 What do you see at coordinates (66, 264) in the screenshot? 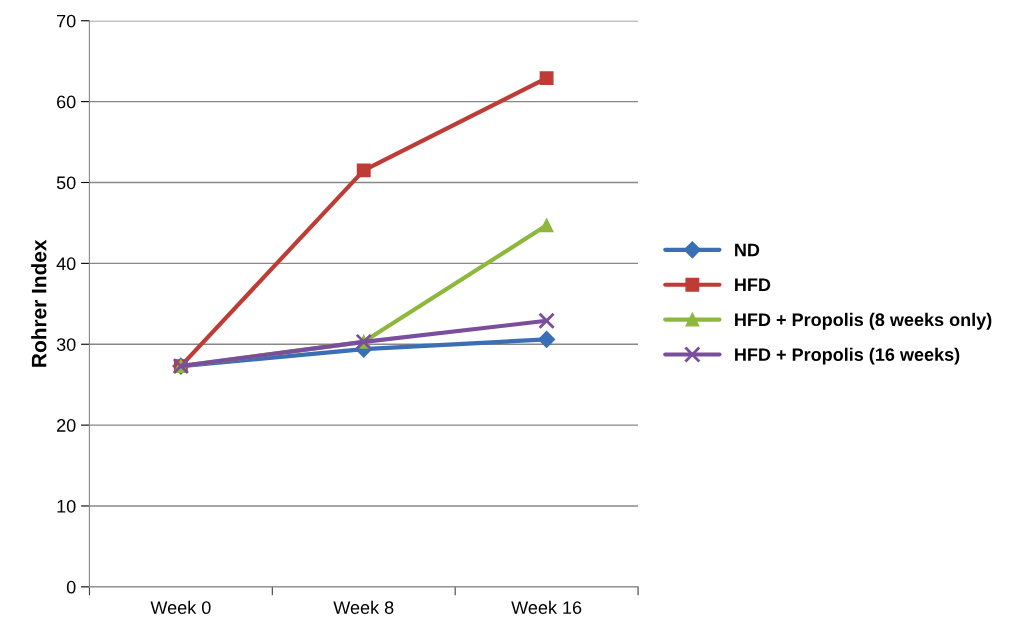
I see `y-tick-label: 40` at bounding box center [66, 264].